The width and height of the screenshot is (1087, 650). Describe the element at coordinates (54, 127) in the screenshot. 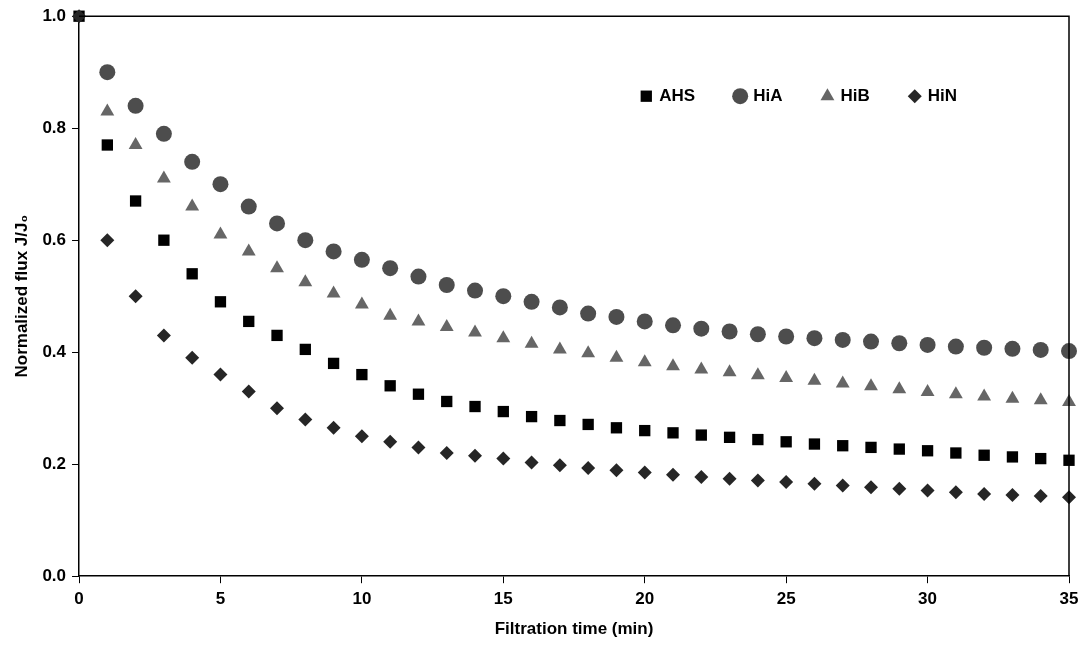

I see `y-tick-label: 0.8` at that location.